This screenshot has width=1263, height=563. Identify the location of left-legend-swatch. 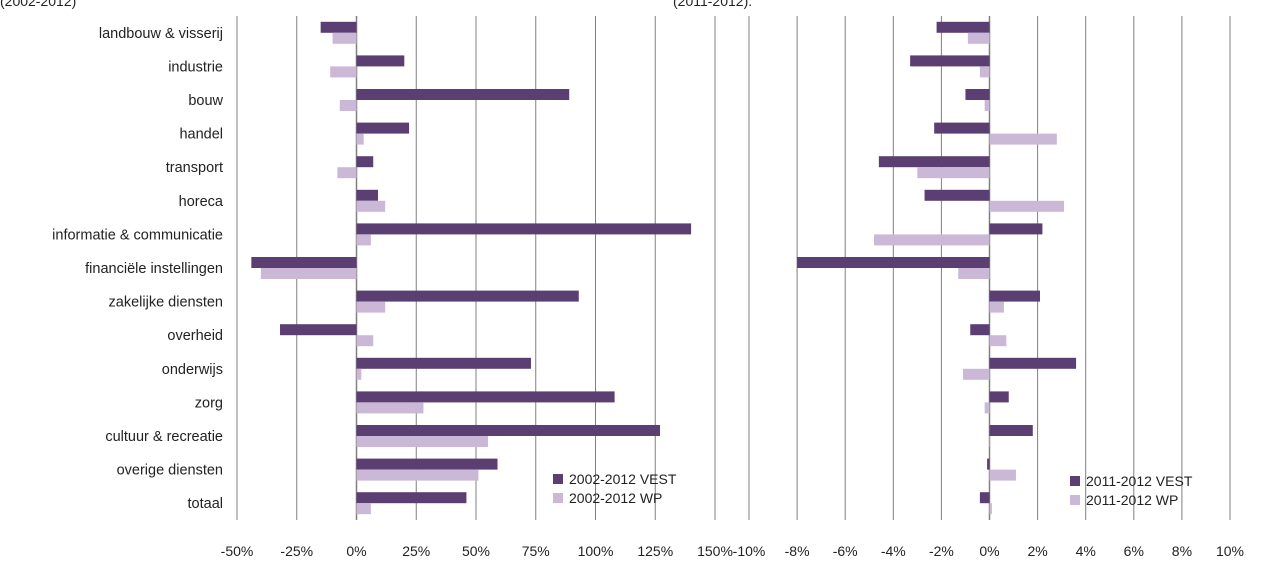
(558, 498).